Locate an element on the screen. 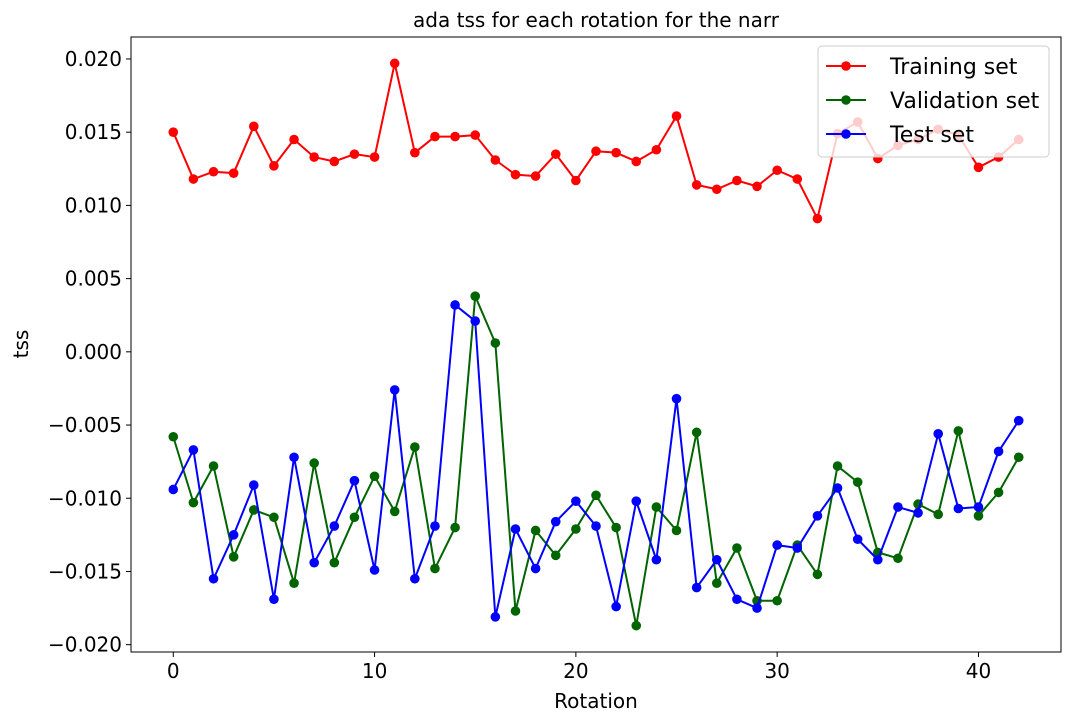 The width and height of the screenshot is (1070, 723). y-tick-label: −0.020 is located at coordinates (85, 645).